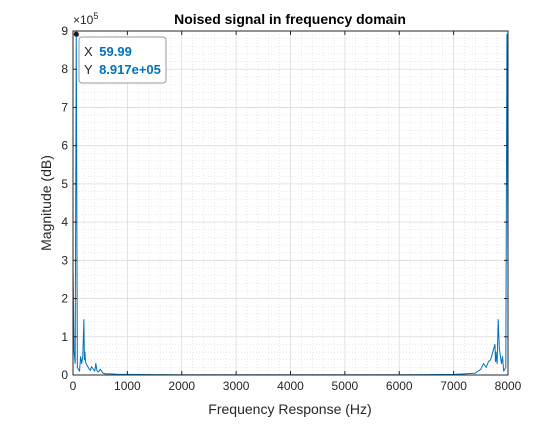 This screenshot has width=560, height=425. What do you see at coordinates (399, 386) in the screenshot?
I see `x-tick-label: 6000` at bounding box center [399, 386].